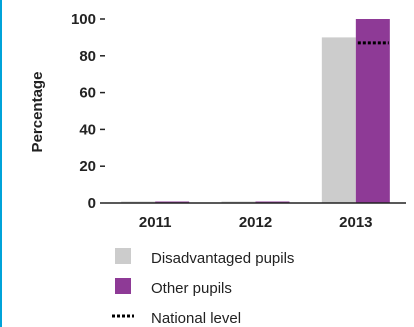 Image resolution: width=414 pixels, height=327 pixels. What do you see at coordinates (87, 129) in the screenshot?
I see `y-tick-label: 40` at bounding box center [87, 129].